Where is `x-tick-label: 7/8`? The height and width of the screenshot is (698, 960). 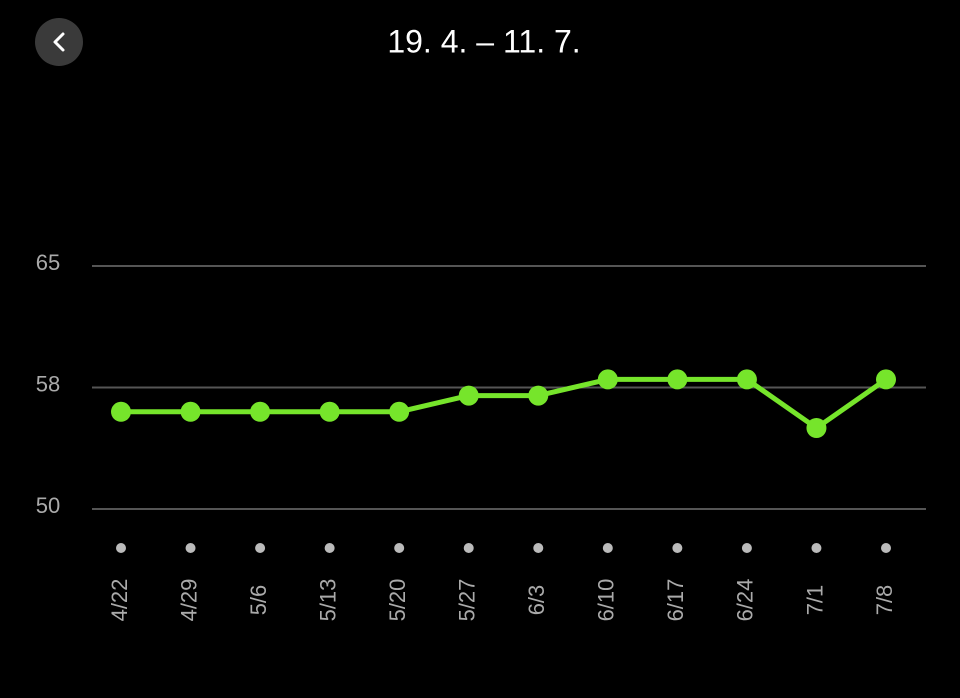
x-tick-label: 7/8 is located at coordinates (884, 600).